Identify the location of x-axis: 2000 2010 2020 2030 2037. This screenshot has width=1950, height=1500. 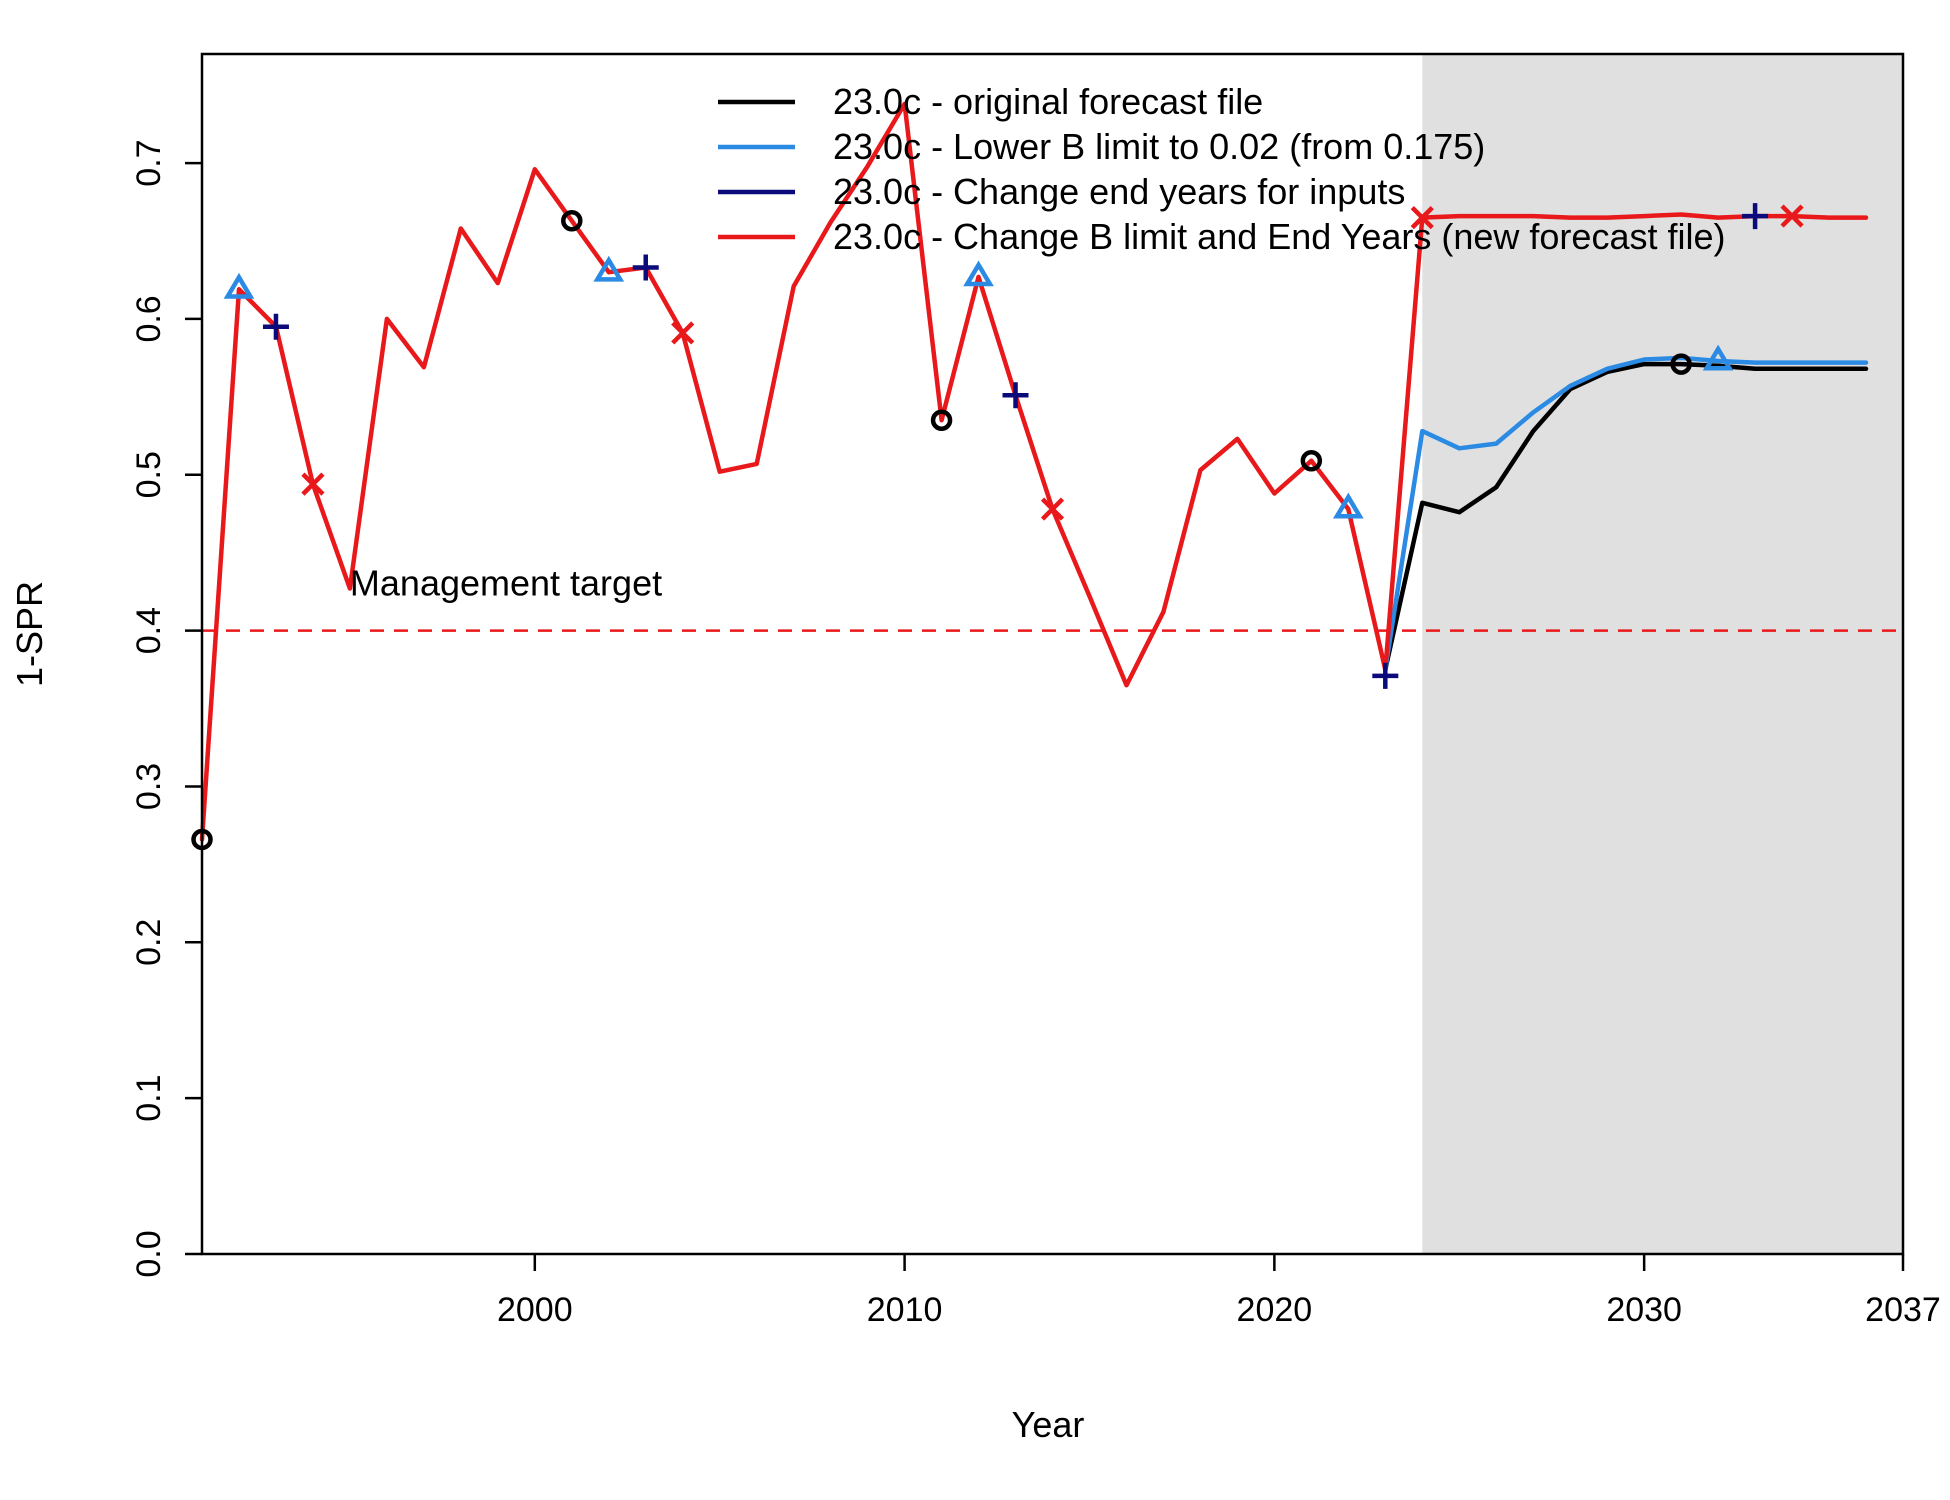
(1219, 1291).